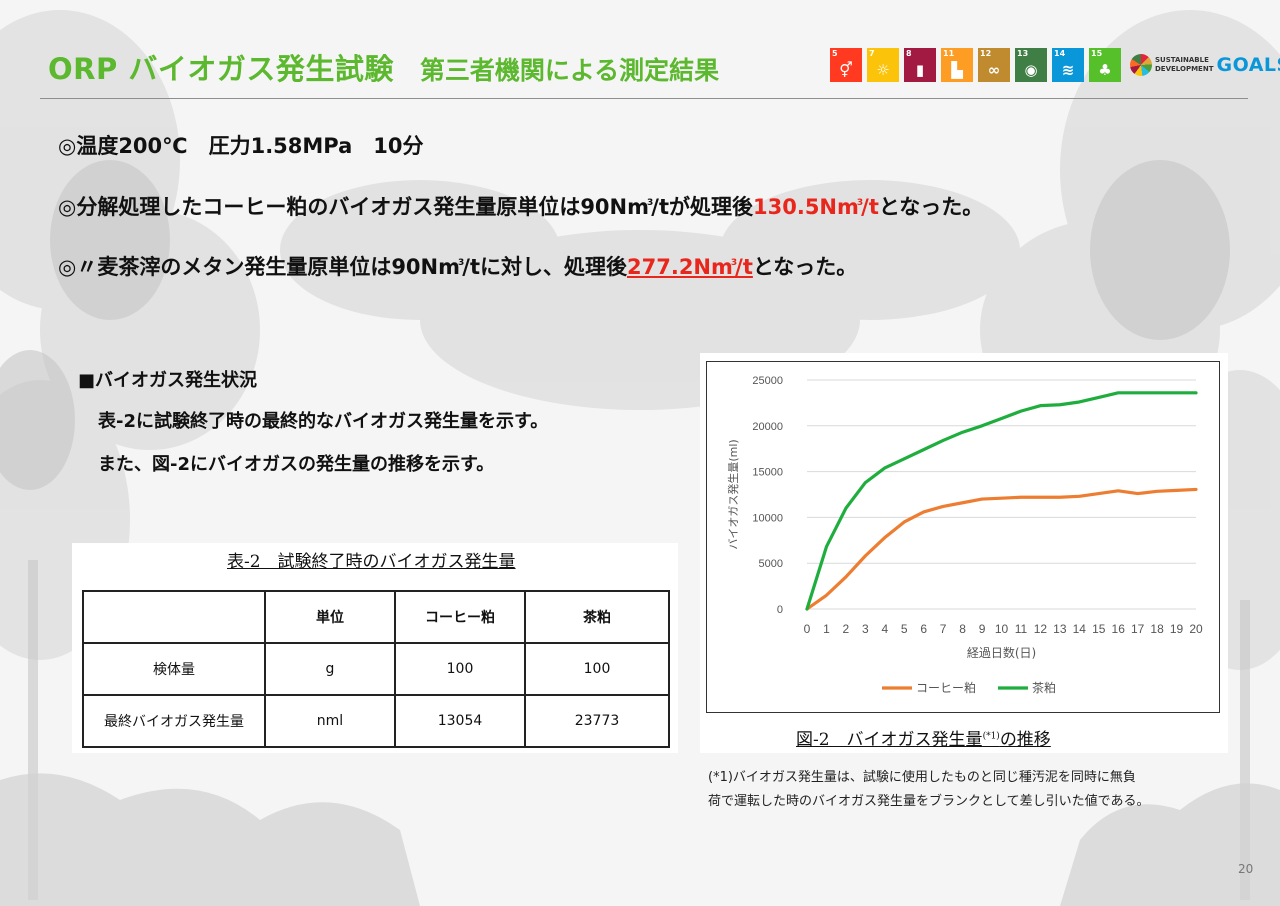  What do you see at coordinates (1002, 629) in the screenshot?
I see `x-tick-label: 10` at bounding box center [1002, 629].